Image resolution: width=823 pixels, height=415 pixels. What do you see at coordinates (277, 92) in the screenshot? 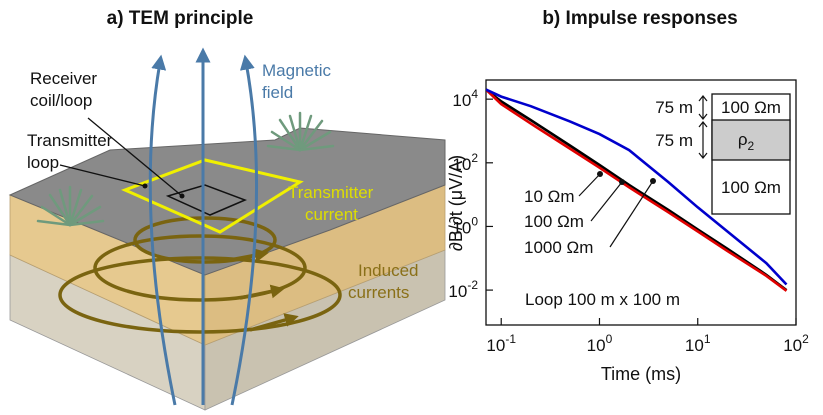
I see `field-label: field` at bounding box center [277, 92].